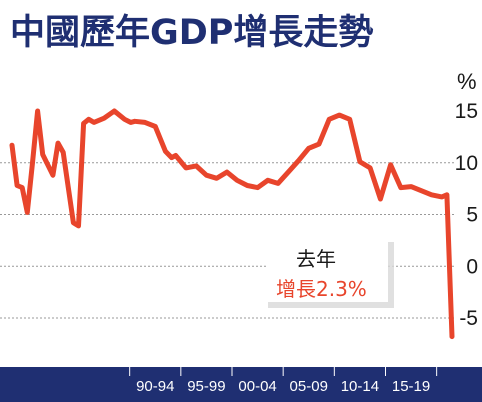 The width and height of the screenshot is (482, 402). Describe the element at coordinates (257, 386) in the screenshot. I see `x-category-label: 00-04` at that location.